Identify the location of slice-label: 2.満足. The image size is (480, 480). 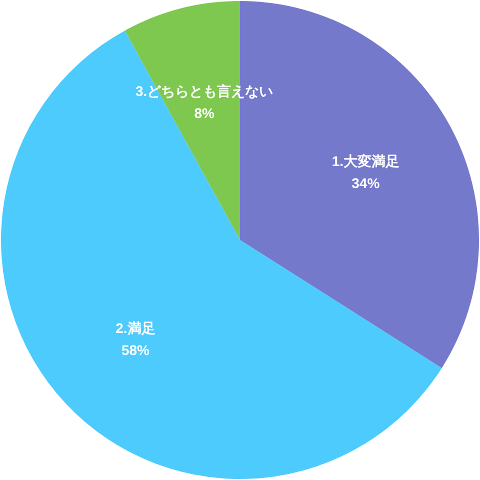
(136, 328).